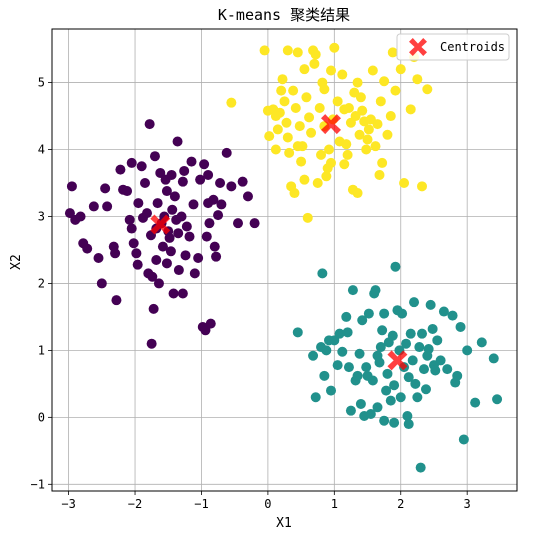 This screenshot has width=559, height=541. I want to click on x-tick-label: 0, so click(267, 504).